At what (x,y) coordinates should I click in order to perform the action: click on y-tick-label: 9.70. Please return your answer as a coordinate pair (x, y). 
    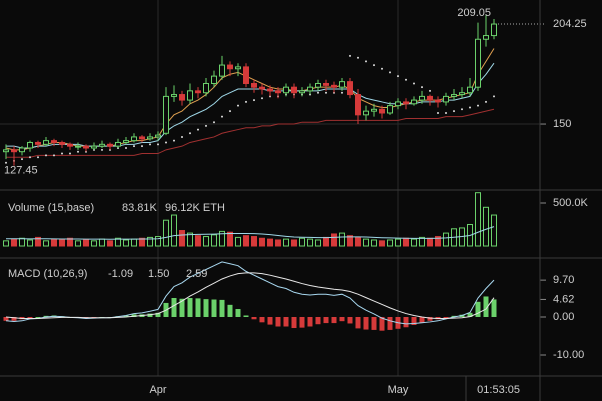
    Looking at the image, I should click on (563, 280).